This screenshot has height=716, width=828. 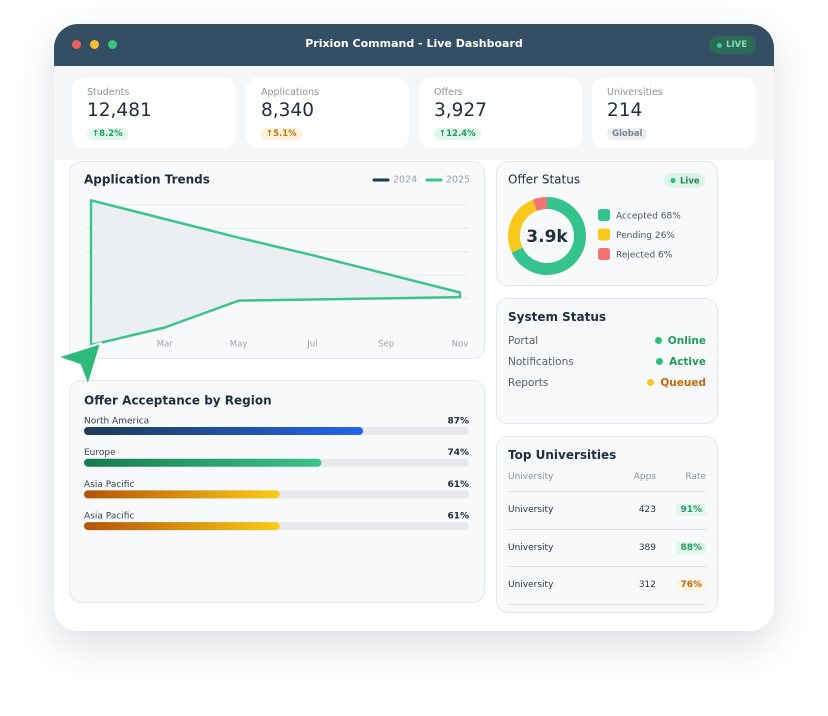 What do you see at coordinates (460, 345) in the screenshot?
I see `x-tick-label: Nov` at bounding box center [460, 345].